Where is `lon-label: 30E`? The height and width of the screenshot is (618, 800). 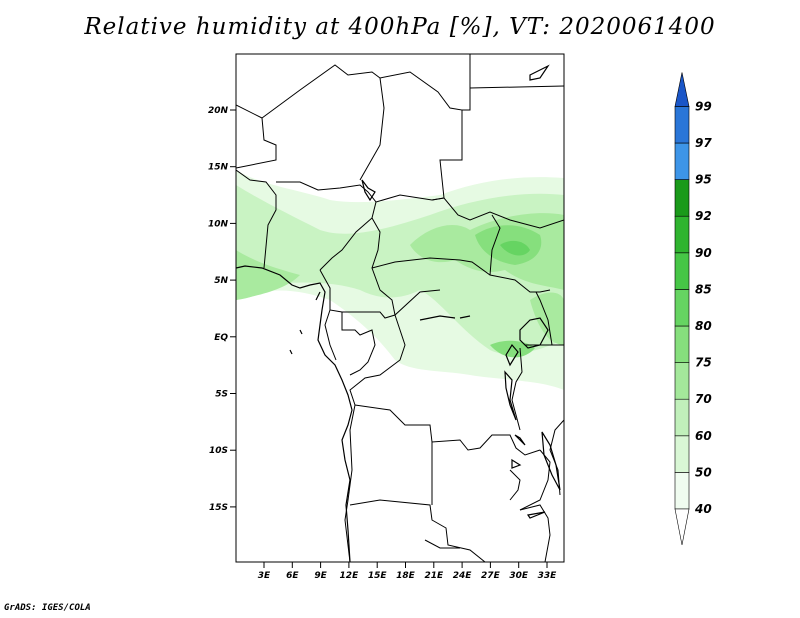
lon-label: 30E is located at coordinates (519, 576).